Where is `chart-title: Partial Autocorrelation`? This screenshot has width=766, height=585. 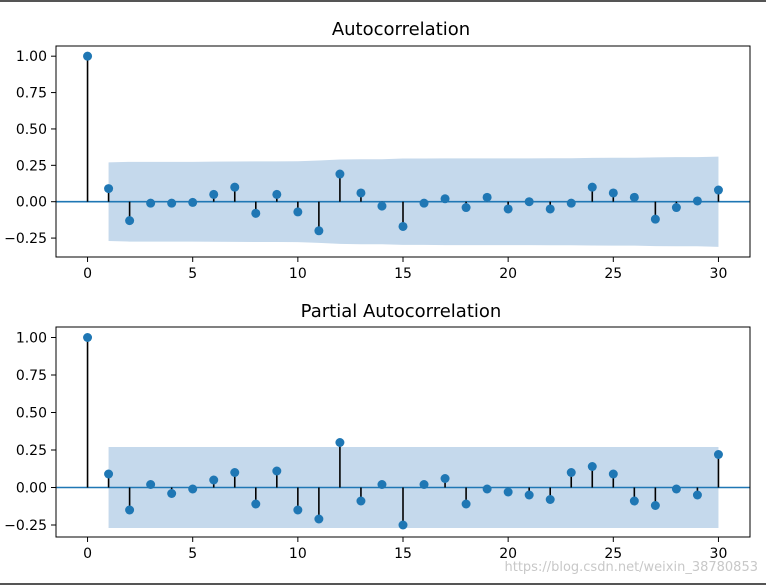
chart-title: Partial Autocorrelation is located at coordinates (401, 311).